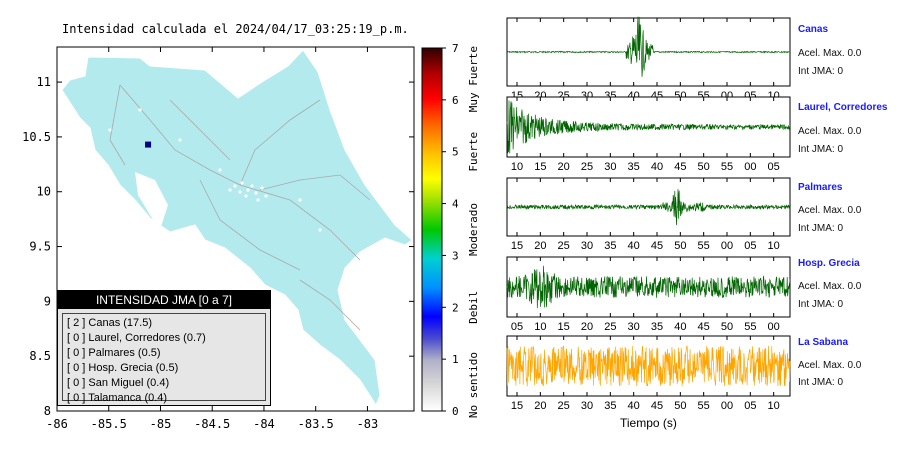  Describe the element at coordinates (118, 383) in the screenshot. I see `legend-item: [ 0 ] San Miguel (0.4)` at that location.